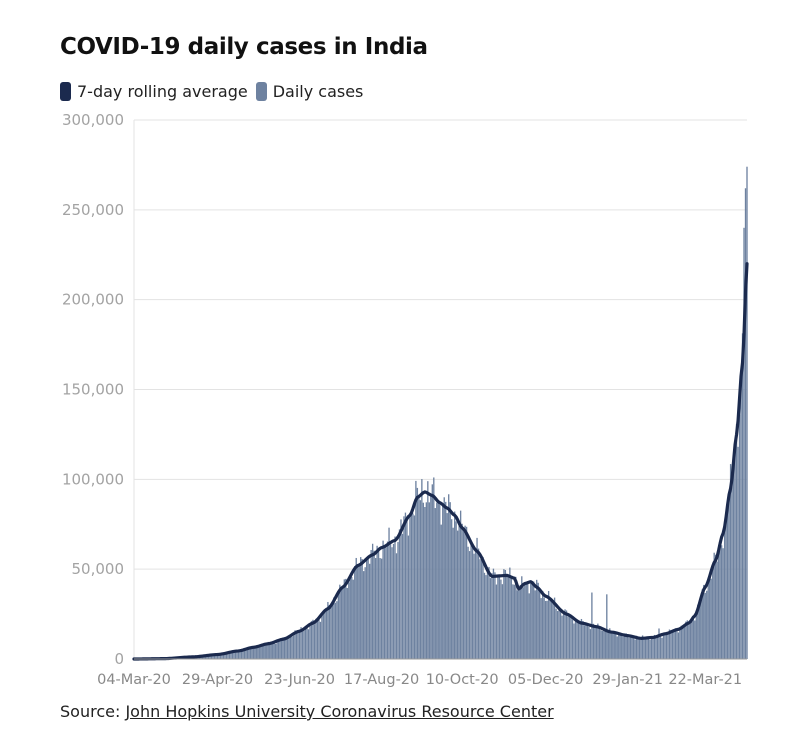 The width and height of the screenshot is (786, 756). What do you see at coordinates (93, 210) in the screenshot?
I see `y-tick-label: 250,000` at bounding box center [93, 210].